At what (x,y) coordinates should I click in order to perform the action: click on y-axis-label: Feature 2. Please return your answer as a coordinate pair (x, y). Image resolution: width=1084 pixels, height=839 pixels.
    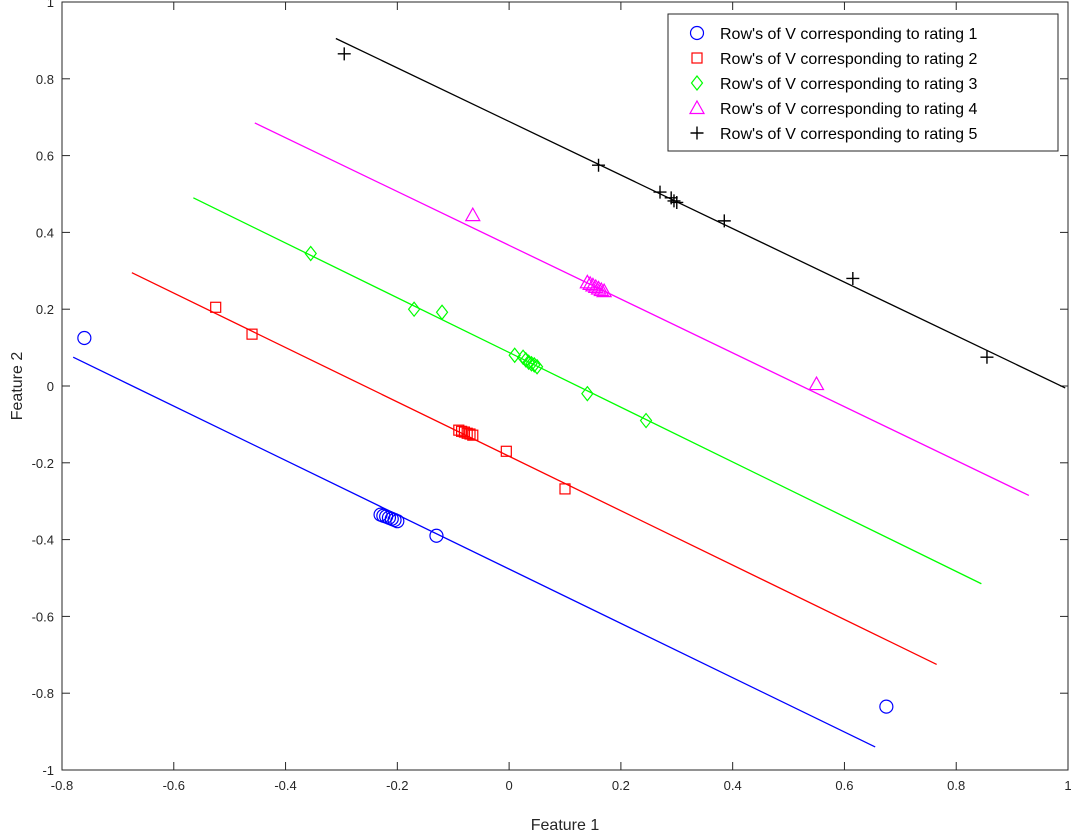
    Looking at the image, I should click on (17, 386).